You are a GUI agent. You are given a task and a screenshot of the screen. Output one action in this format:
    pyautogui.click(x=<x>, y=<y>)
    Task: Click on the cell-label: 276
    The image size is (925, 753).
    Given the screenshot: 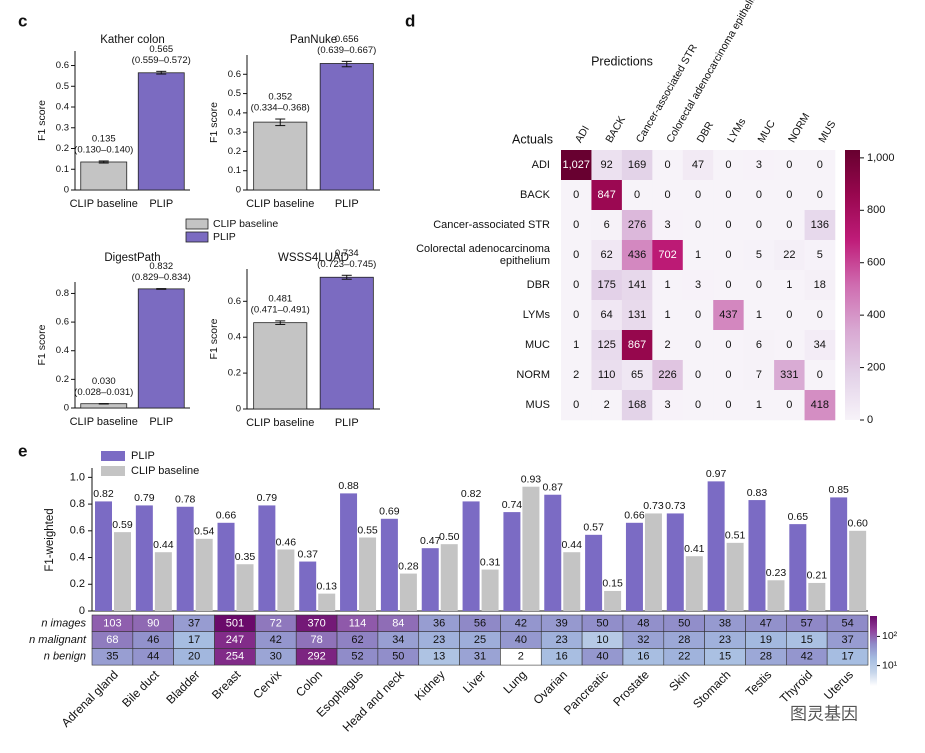 What is the action you would take?
    pyautogui.click(x=637, y=225)
    